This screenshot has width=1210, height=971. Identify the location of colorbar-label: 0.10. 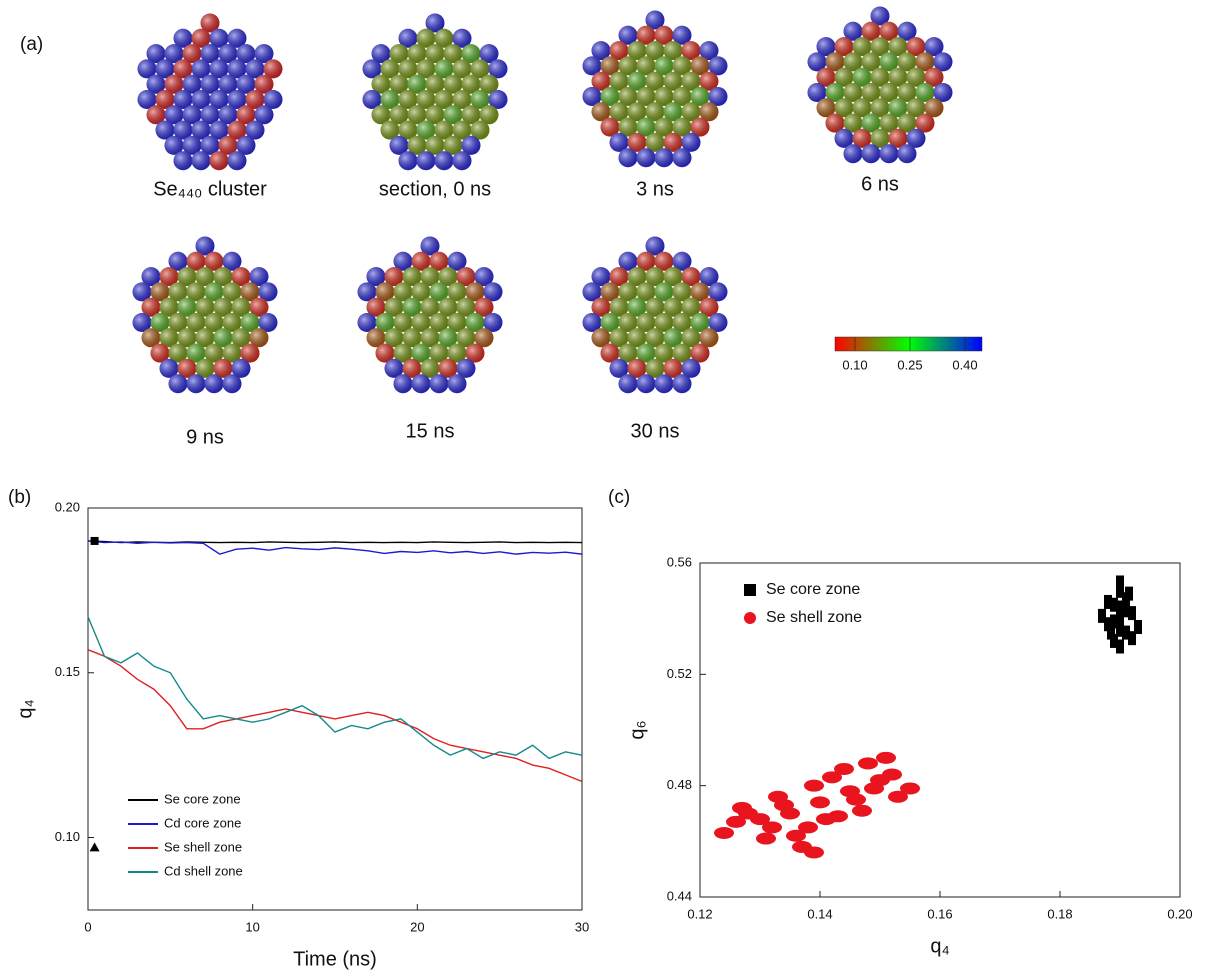
(854, 364).